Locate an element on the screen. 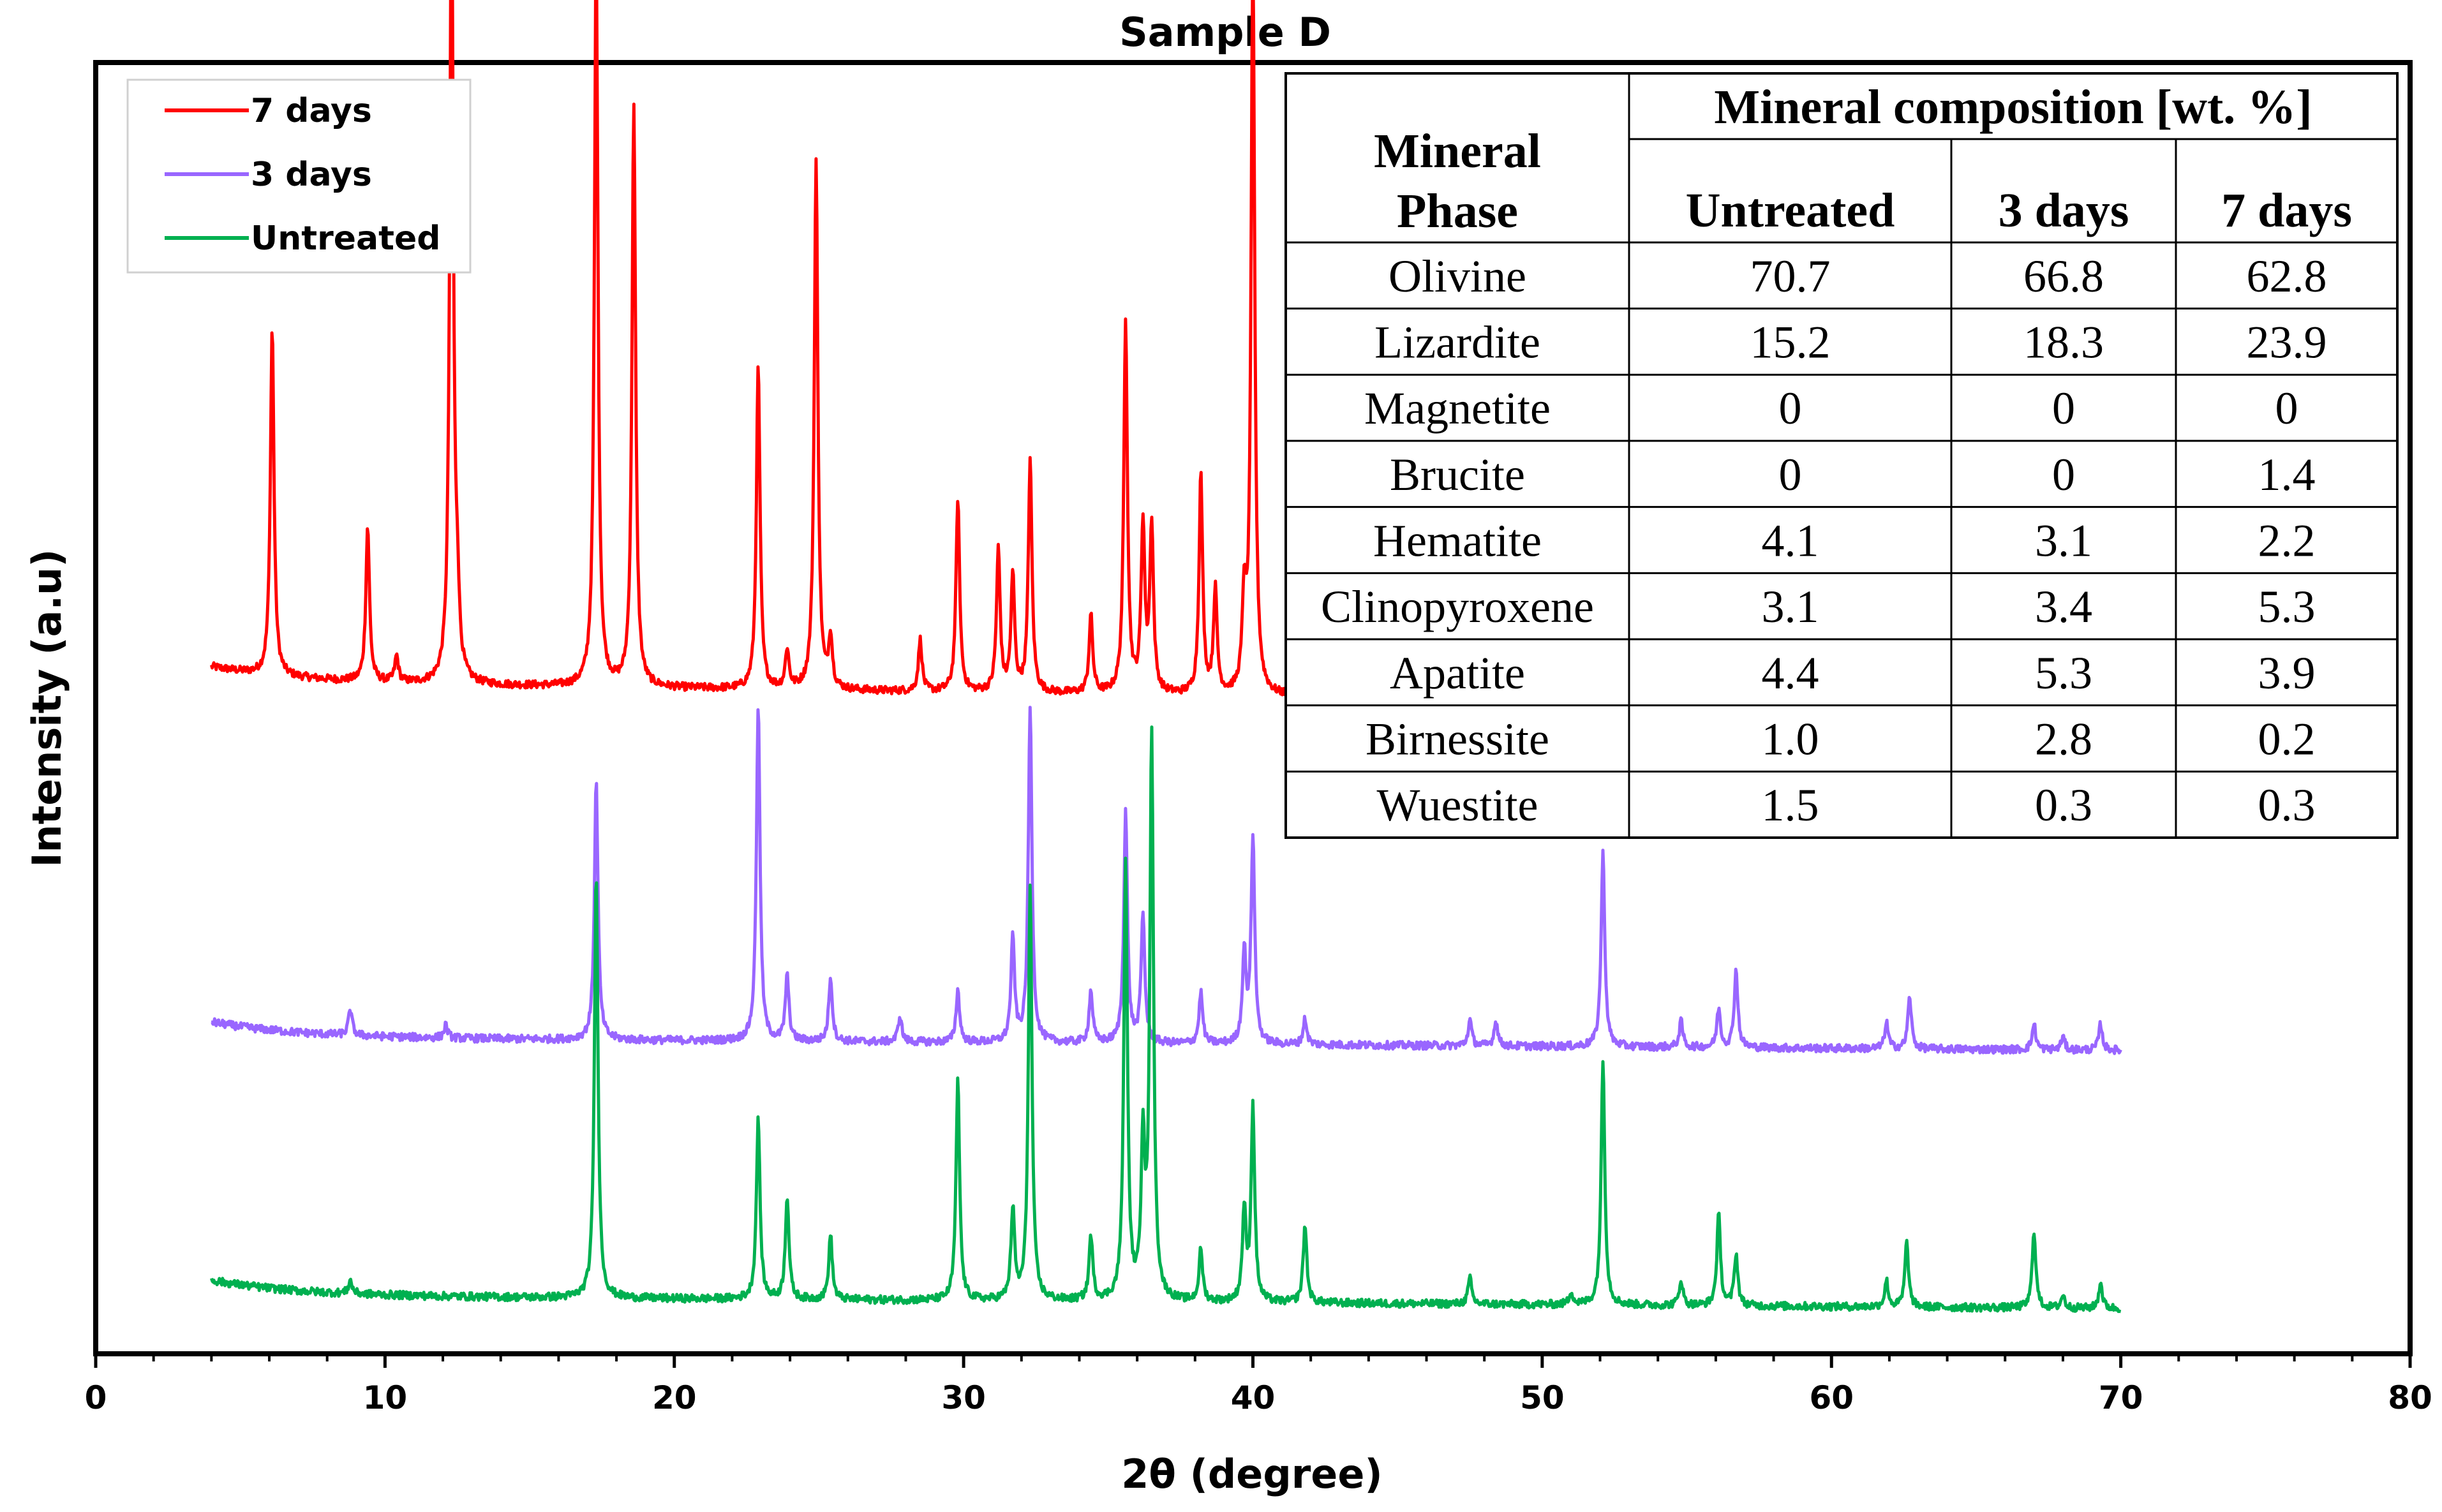  table-cell-value: 4.1 is located at coordinates (1791, 541).